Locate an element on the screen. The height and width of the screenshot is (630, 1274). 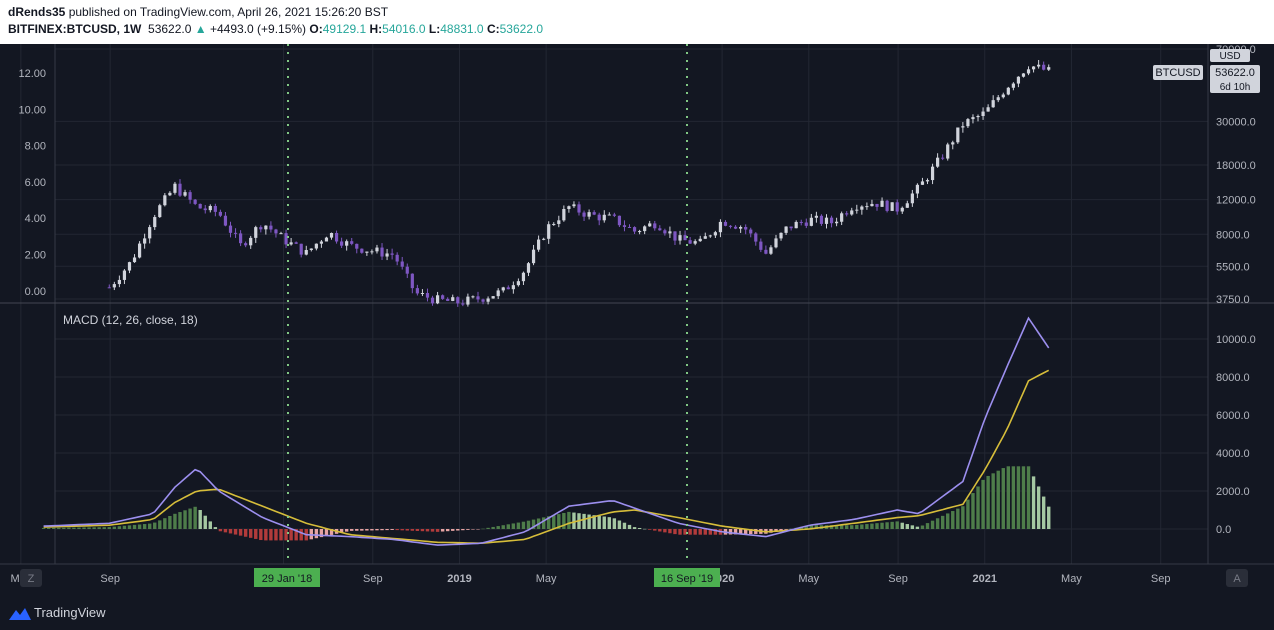
high-value: 54016.0 is located at coordinates (404, 29).